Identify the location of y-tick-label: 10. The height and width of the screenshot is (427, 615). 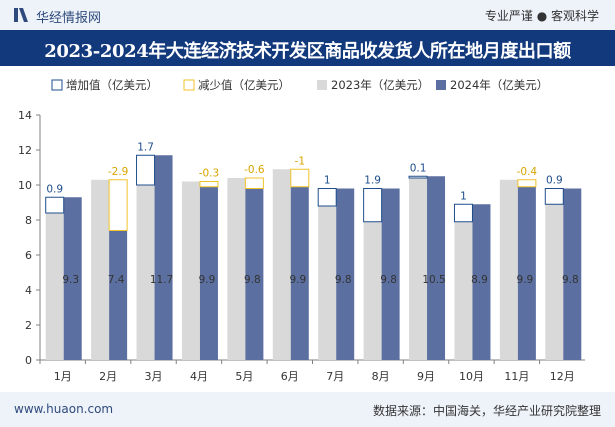
(25, 185).